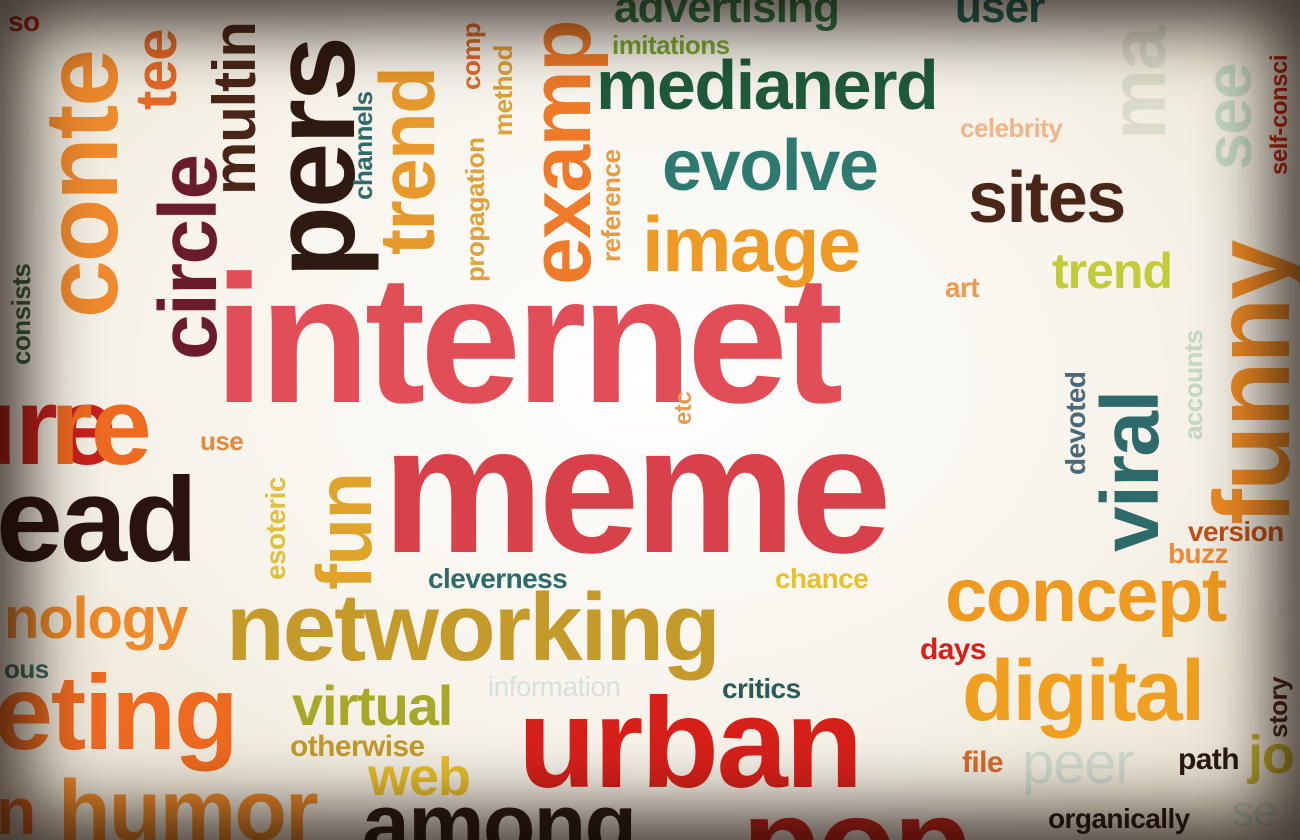 This screenshot has height=840, width=1300. What do you see at coordinates (1086, 595) in the screenshot?
I see `word-concept: concept` at bounding box center [1086, 595].